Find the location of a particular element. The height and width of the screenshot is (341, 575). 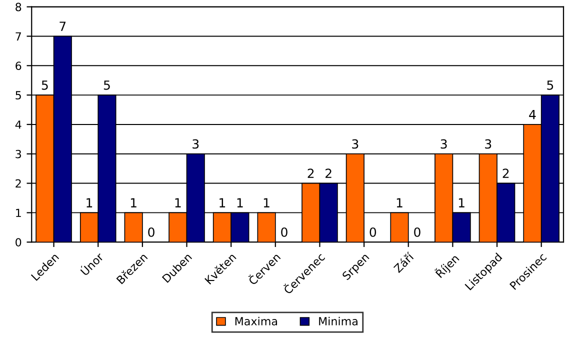

y-tick-label: 1 is located at coordinates (18, 212).